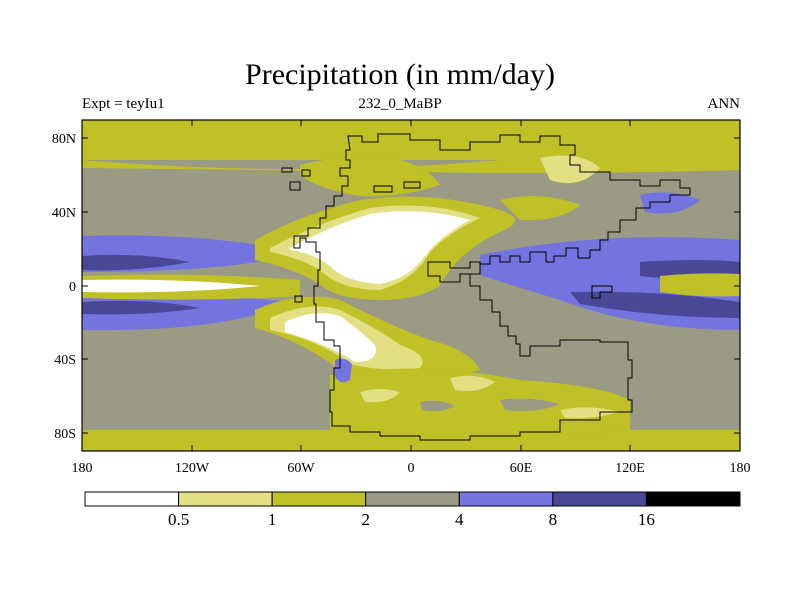  Describe the element at coordinates (343, 370) in the screenshot. I see `southwest-wet-patch` at that location.